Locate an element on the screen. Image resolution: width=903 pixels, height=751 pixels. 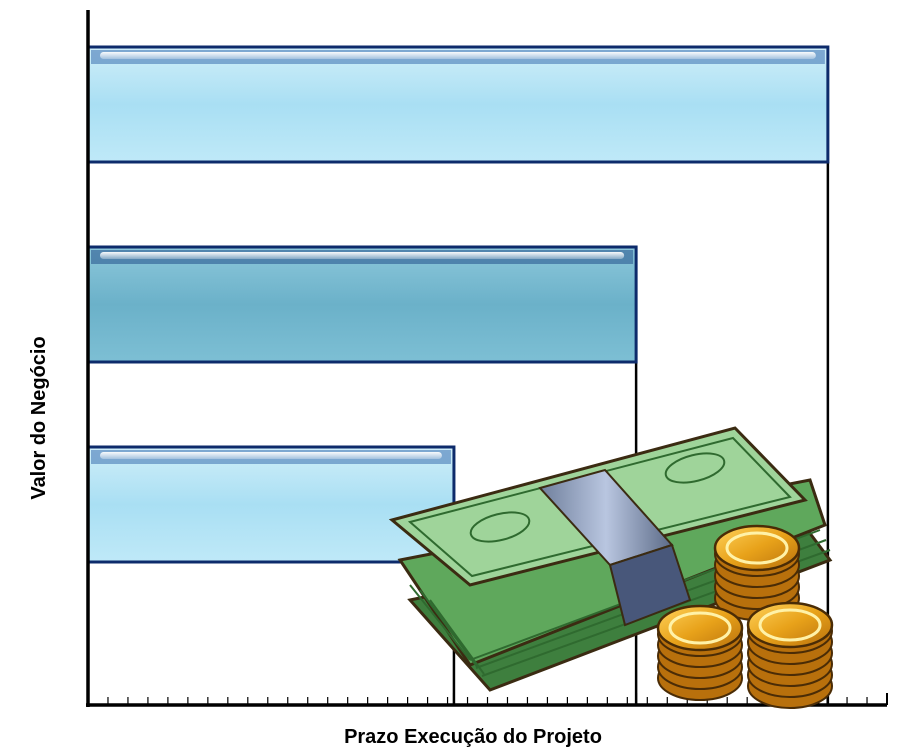
coin-stack-icon is located at coordinates (745, 616).